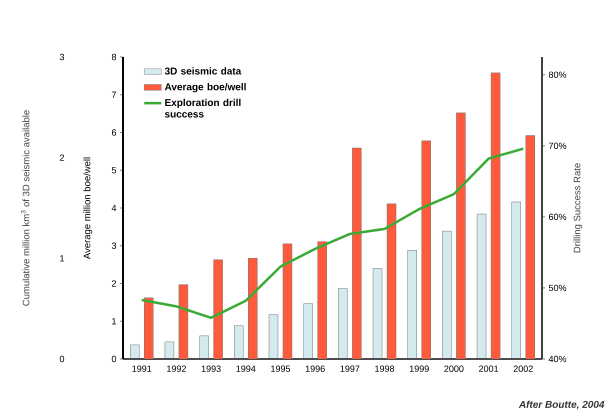  I want to click on x-tick-label: 1996, so click(315, 369).